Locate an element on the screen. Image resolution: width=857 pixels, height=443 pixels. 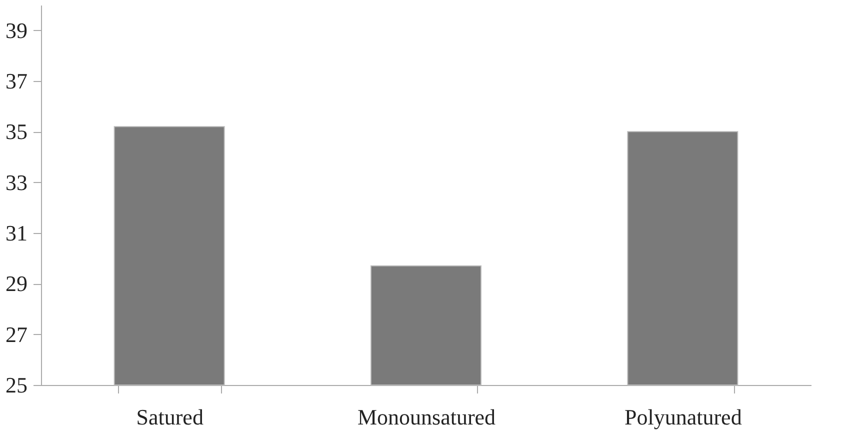
y-tick-label: 31 is located at coordinates (17, 233).